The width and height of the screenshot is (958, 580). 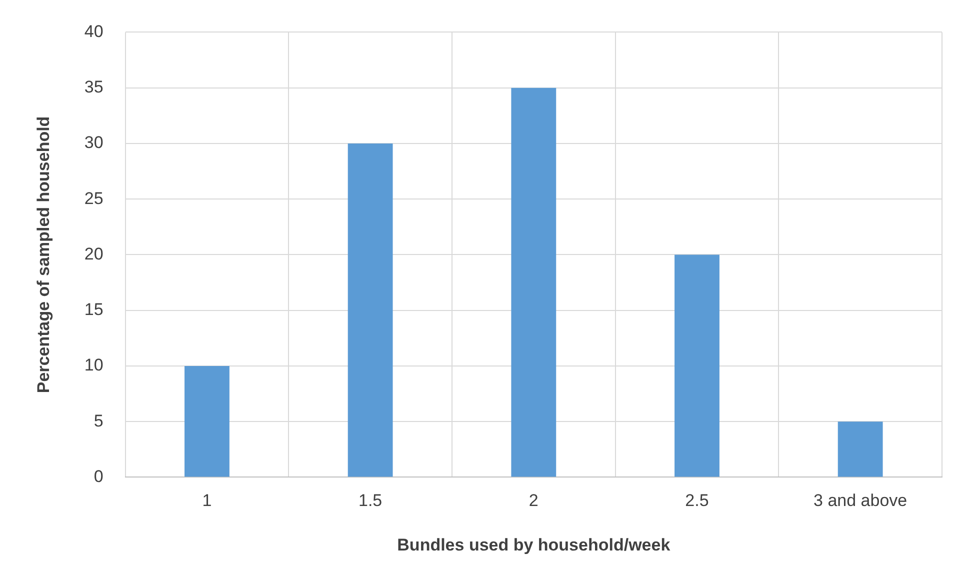 What do you see at coordinates (861, 500) in the screenshot?
I see `x-tick-label: 3 and above` at bounding box center [861, 500].